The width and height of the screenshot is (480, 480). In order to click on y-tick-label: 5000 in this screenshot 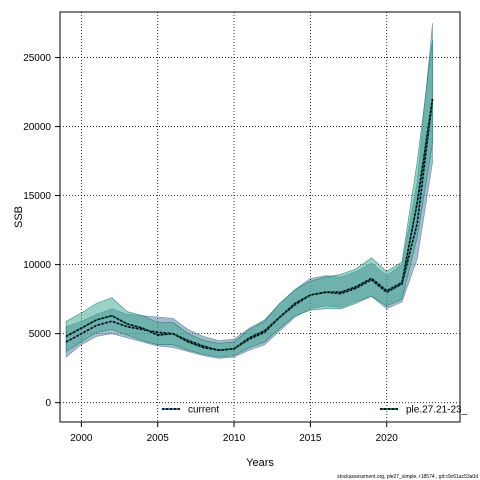, I will do `click(40, 334)`.